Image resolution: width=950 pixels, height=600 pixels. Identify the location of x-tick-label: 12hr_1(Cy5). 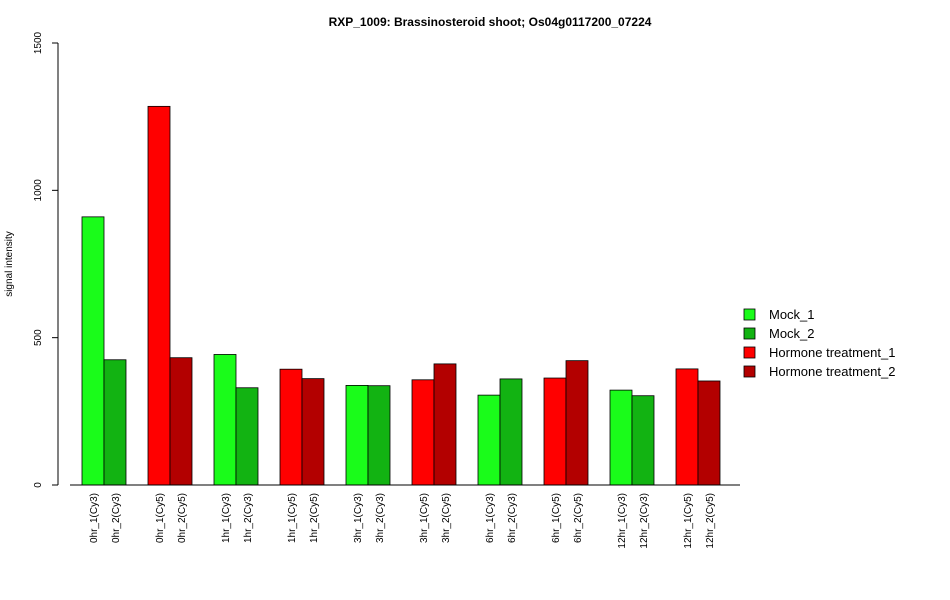
(688, 521).